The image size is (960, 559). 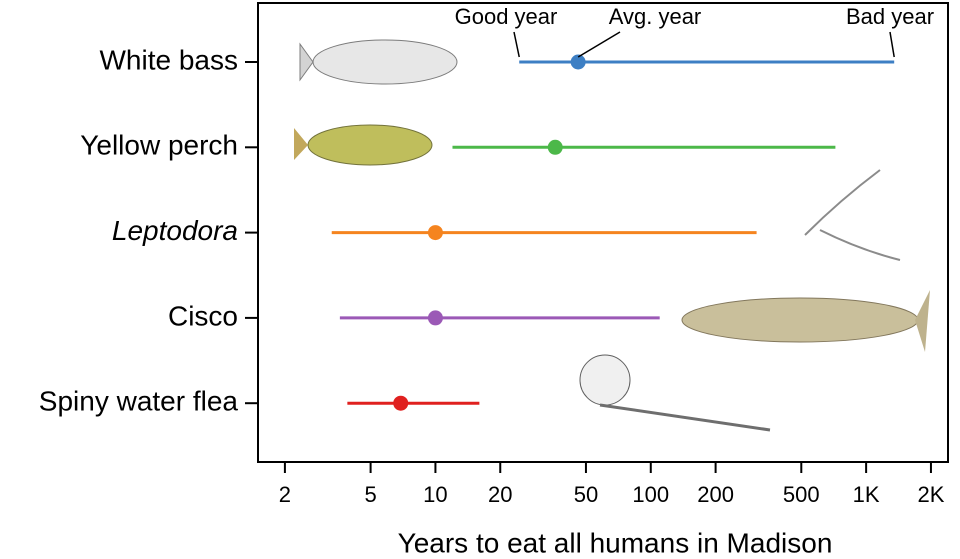 What do you see at coordinates (169, 59) in the screenshot?
I see `category-label: White bass` at bounding box center [169, 59].